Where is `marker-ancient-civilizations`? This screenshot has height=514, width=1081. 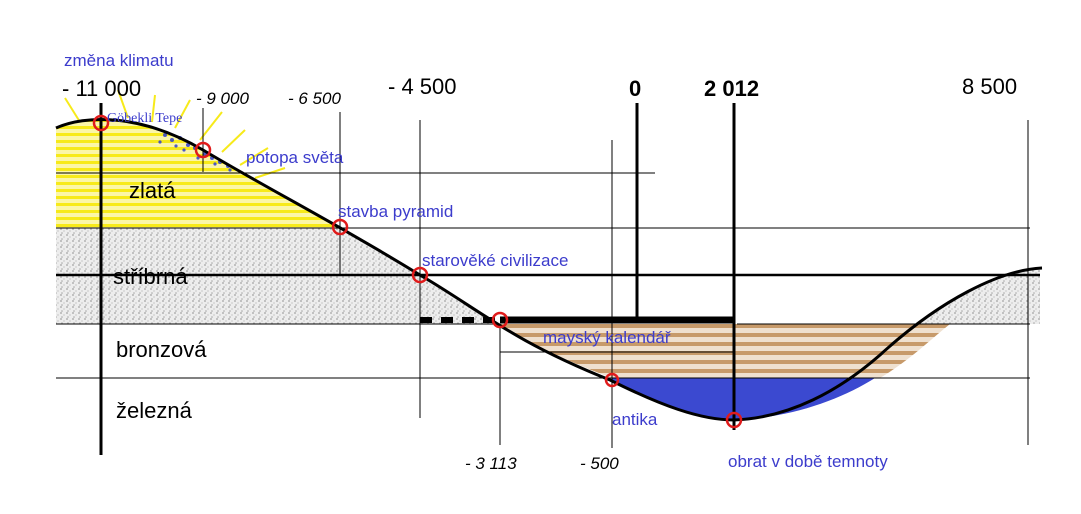 marker-ancient-civilizations is located at coordinates (420, 275).